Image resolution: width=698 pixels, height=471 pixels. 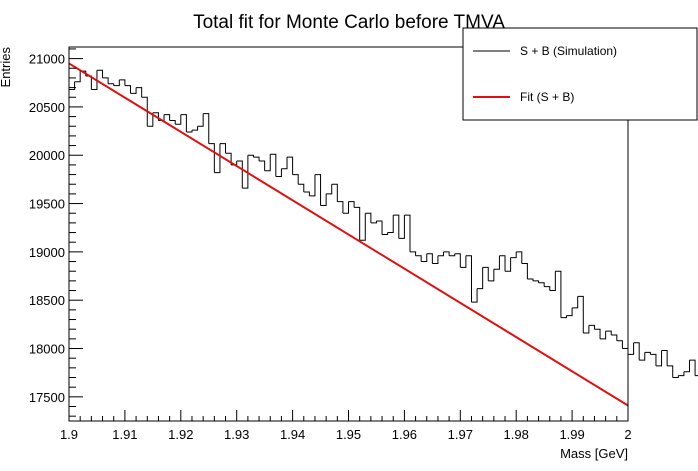 What do you see at coordinates (47, 59) in the screenshot?
I see `y-tick-label: 21000` at bounding box center [47, 59].